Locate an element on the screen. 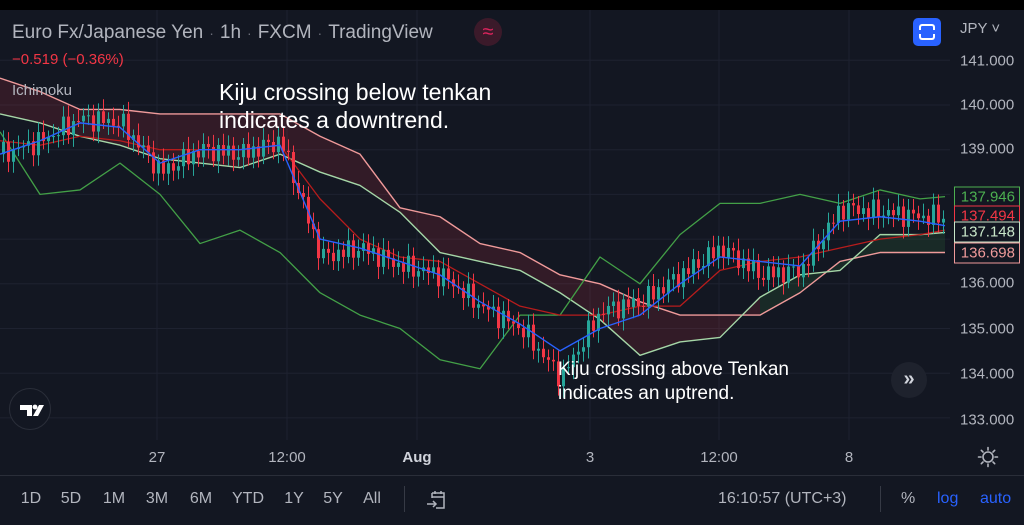  percent-scale-toggle: % is located at coordinates (908, 498).